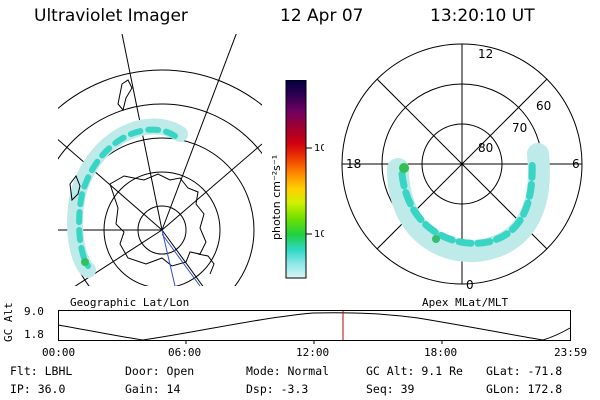  What do you see at coordinates (41, 371) in the screenshot?
I see `info-flt: Flt: LBHL` at bounding box center [41, 371].